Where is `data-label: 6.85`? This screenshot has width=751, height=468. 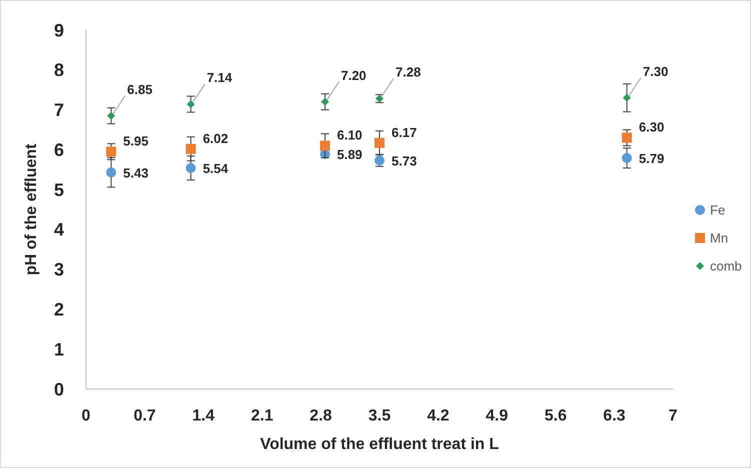
data-label: 6.85 is located at coordinates (139, 89).